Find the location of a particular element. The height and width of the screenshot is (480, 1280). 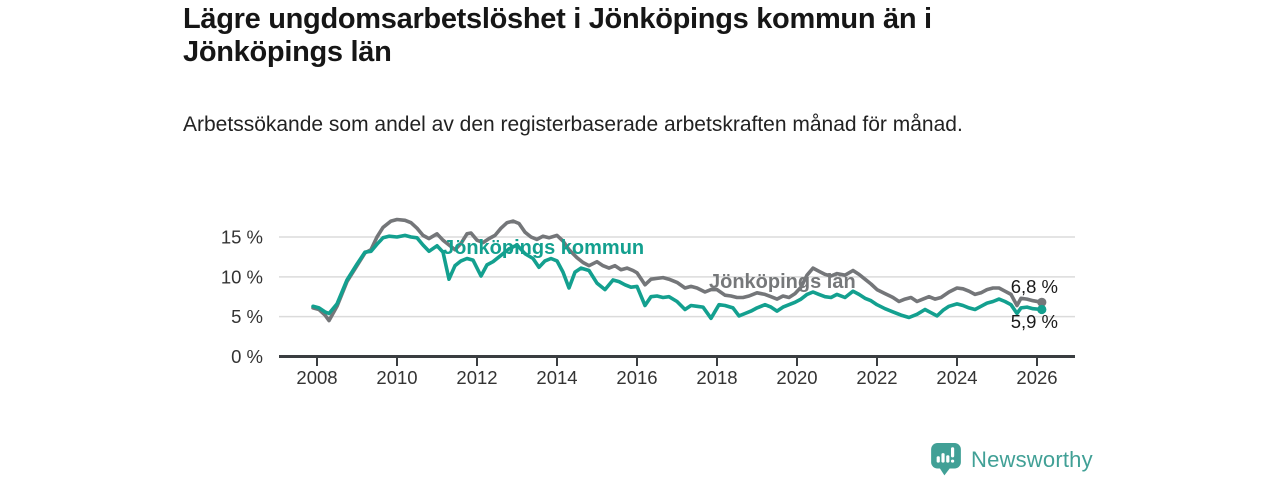

x-tick-label: 2010 is located at coordinates (396, 377).